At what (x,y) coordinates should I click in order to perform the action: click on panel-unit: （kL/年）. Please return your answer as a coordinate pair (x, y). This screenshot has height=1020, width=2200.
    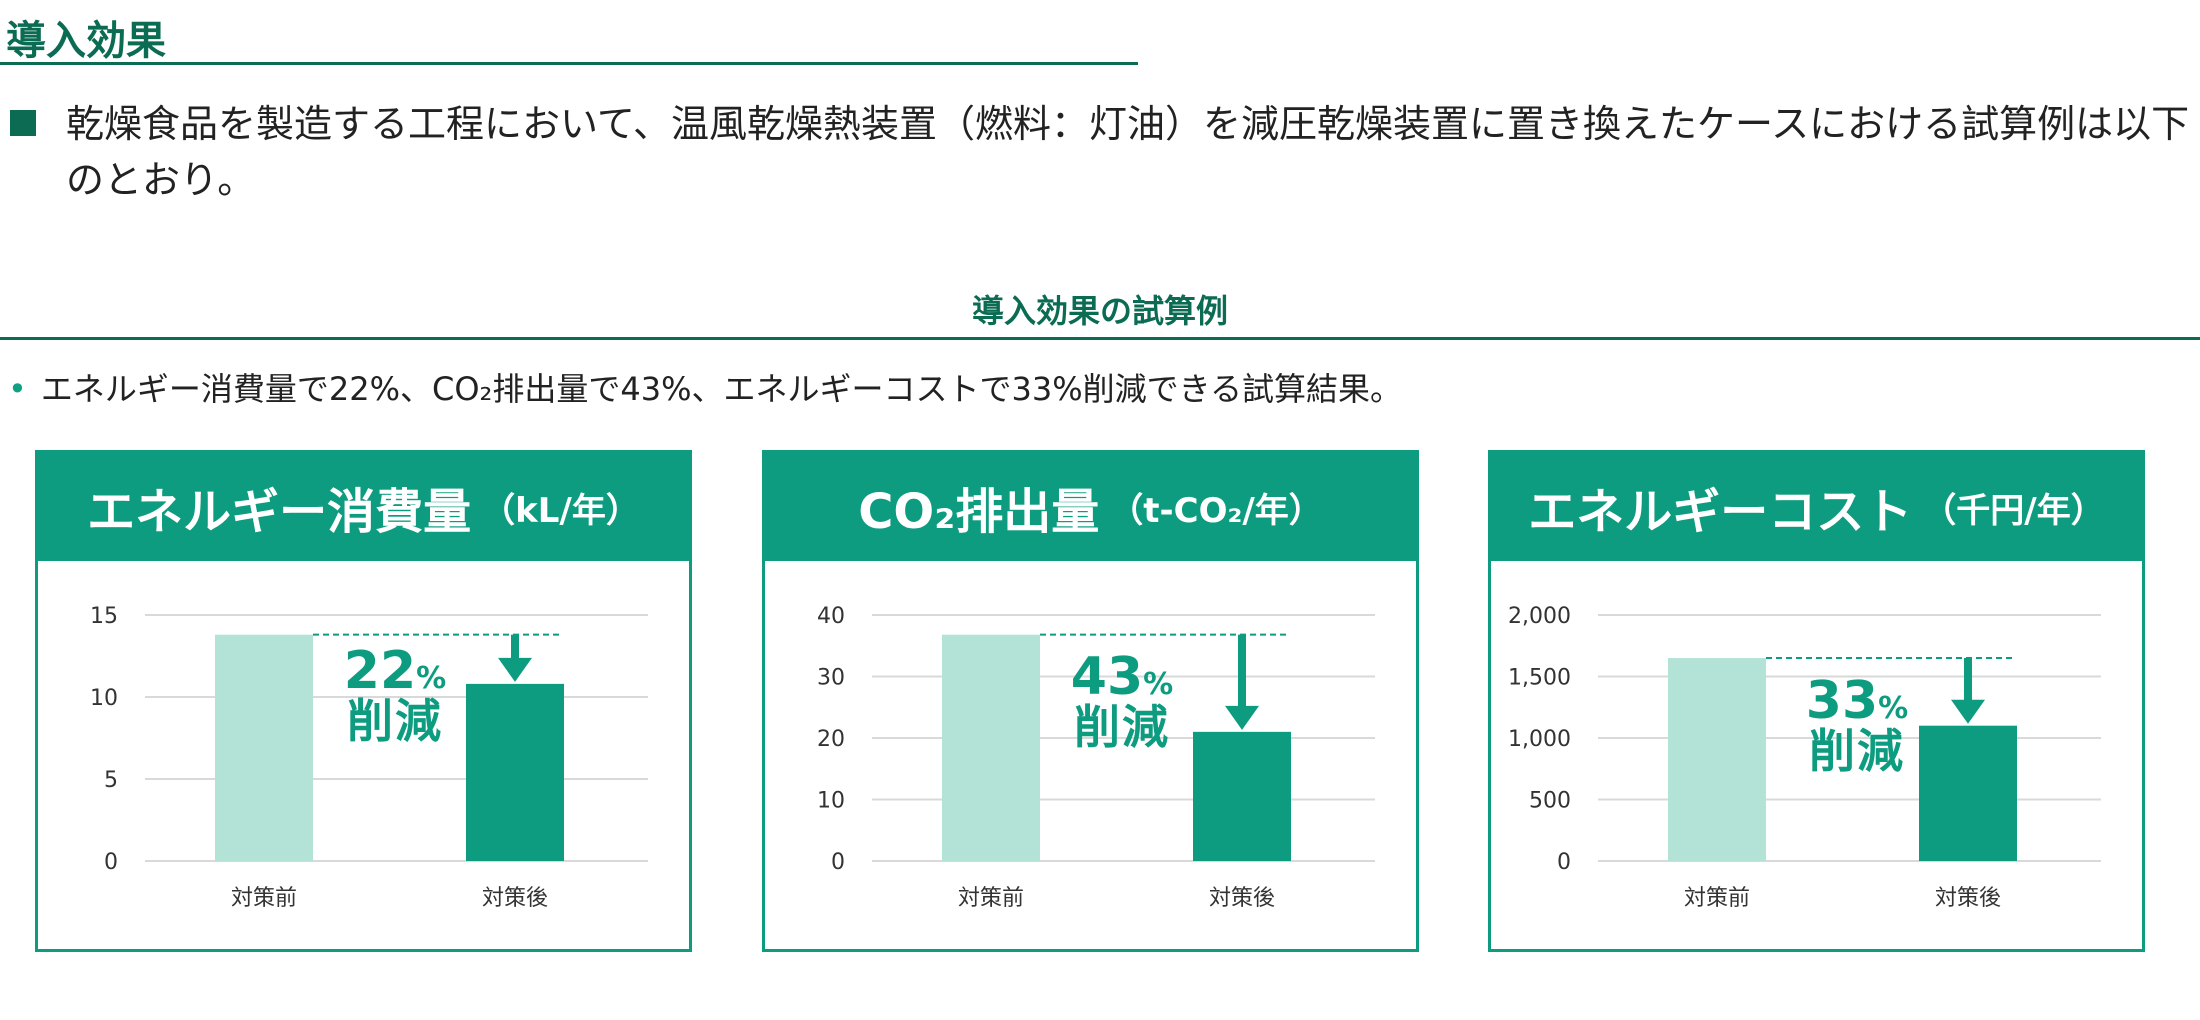
    Looking at the image, I should click on (560, 510).